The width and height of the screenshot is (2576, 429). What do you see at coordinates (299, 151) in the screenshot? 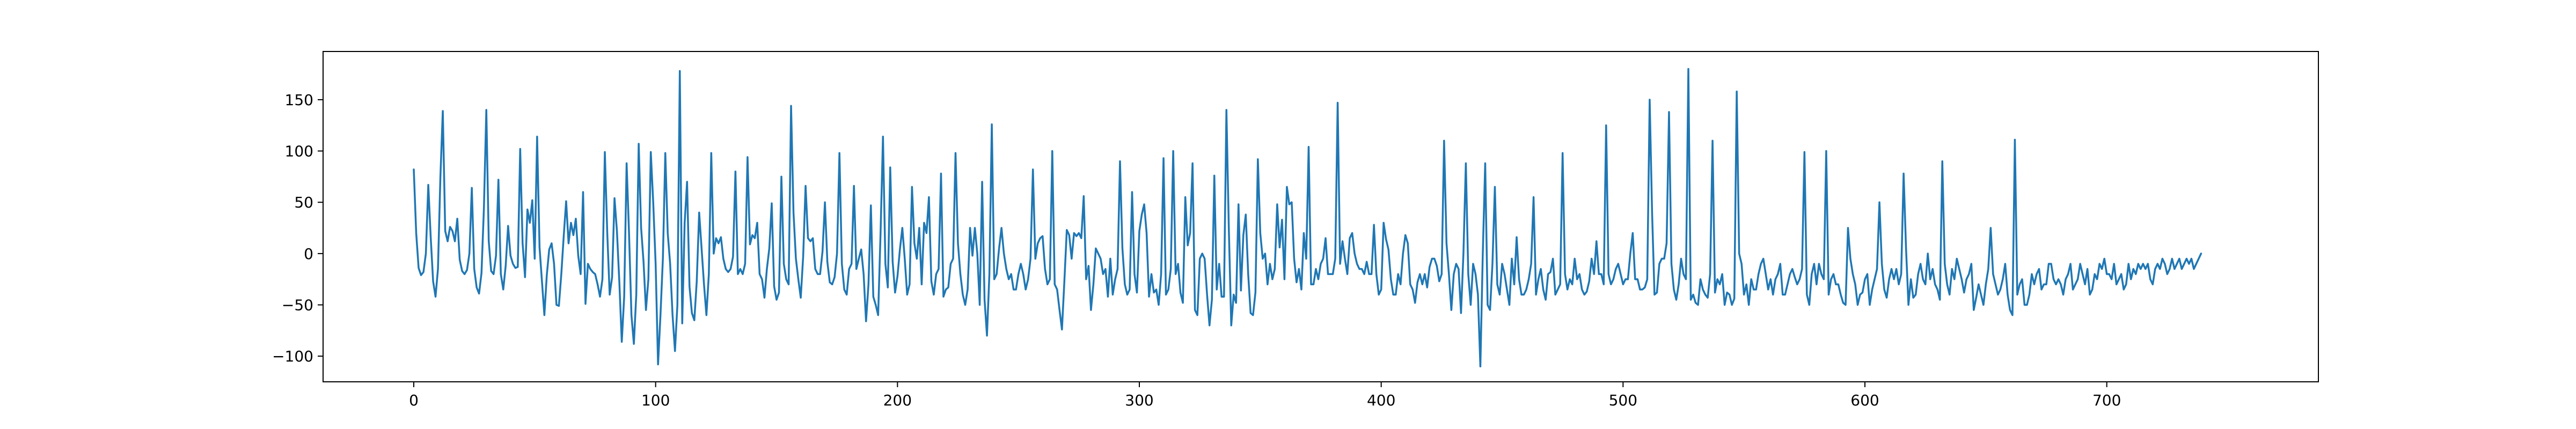
I see `y-tick-label: 100` at bounding box center [299, 151].